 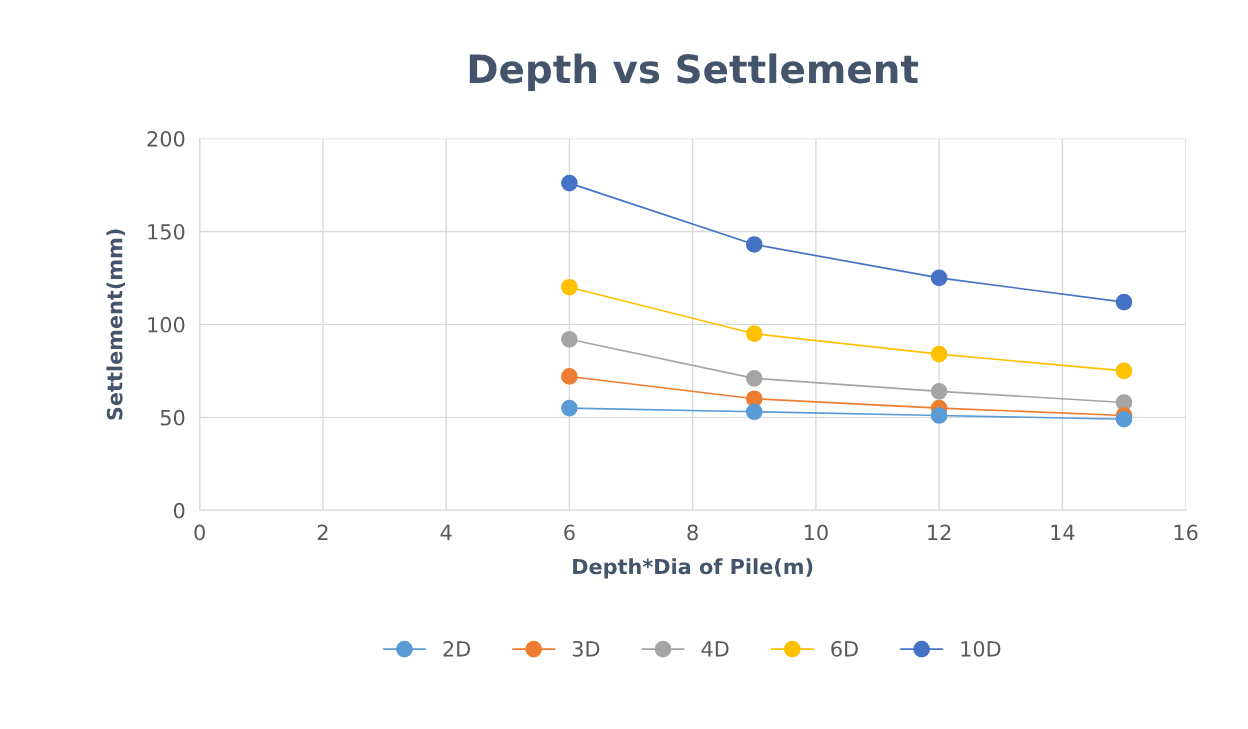 What do you see at coordinates (456, 648) in the screenshot?
I see `legend-label: 2D` at bounding box center [456, 648].